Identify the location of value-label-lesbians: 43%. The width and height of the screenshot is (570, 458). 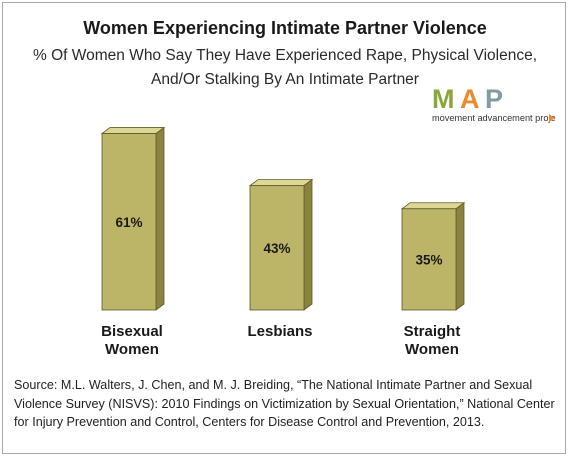
(276, 248).